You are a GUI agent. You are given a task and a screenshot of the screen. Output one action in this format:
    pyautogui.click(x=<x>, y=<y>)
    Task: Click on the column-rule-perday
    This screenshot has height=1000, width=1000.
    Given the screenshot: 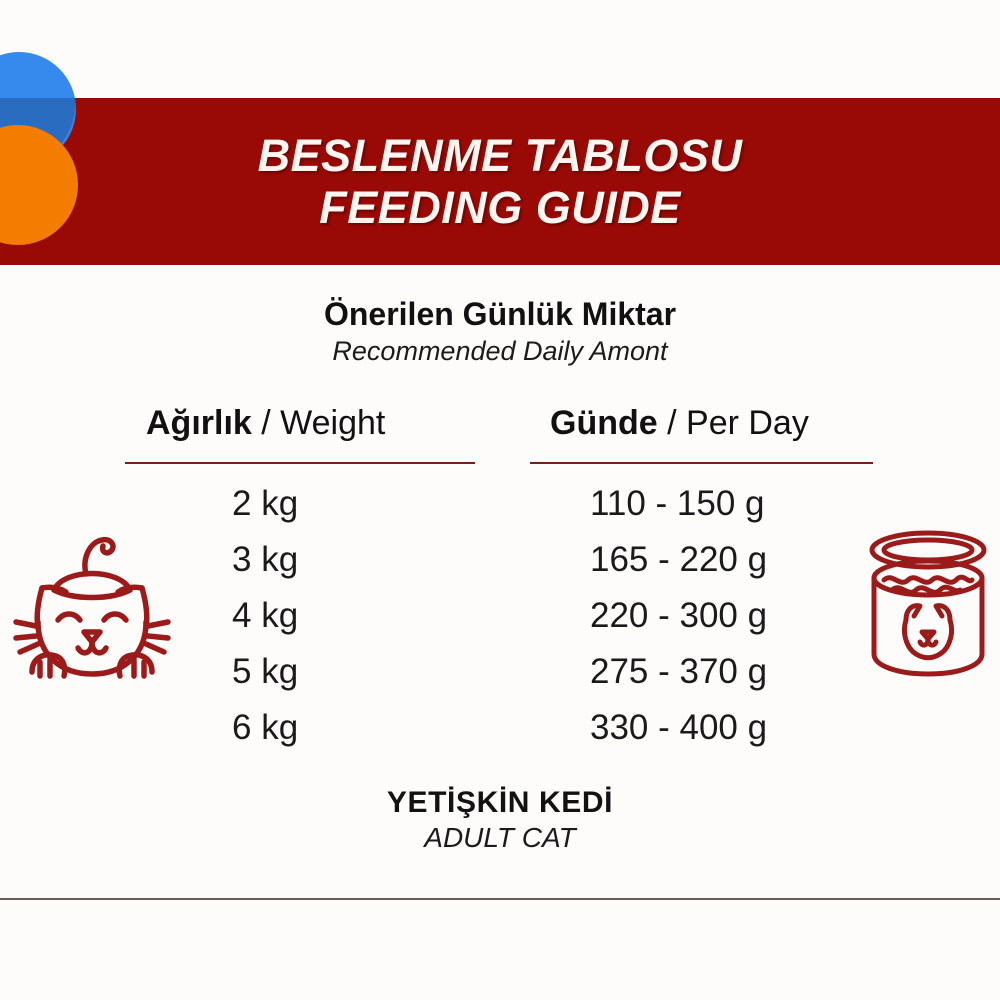 What is the action you would take?
    pyautogui.click(x=701, y=463)
    